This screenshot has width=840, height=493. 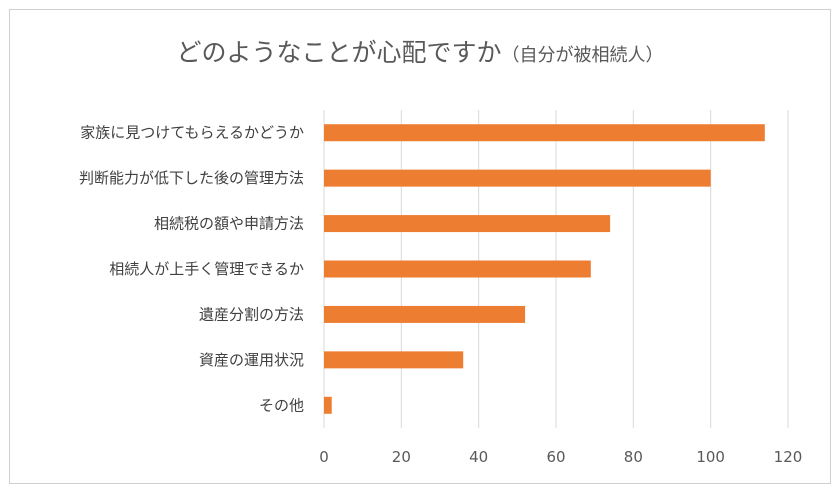 I want to click on category-label: その他, so click(x=281, y=405).